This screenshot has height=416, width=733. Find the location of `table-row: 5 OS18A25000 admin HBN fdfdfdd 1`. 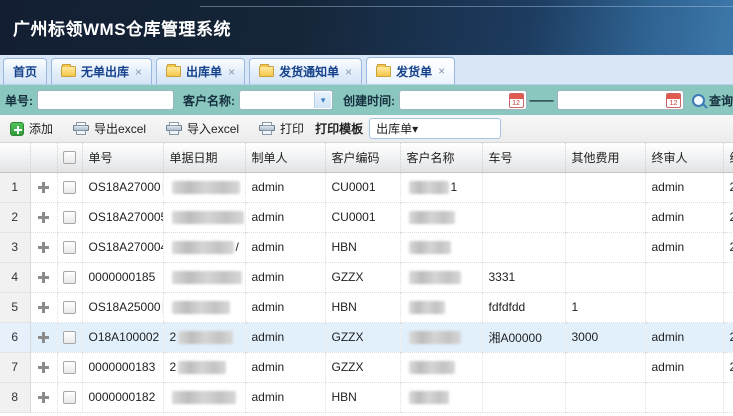

table-row: 5 OS18A25000 admin HBN fdfdfdd 1 is located at coordinates (366, 307).